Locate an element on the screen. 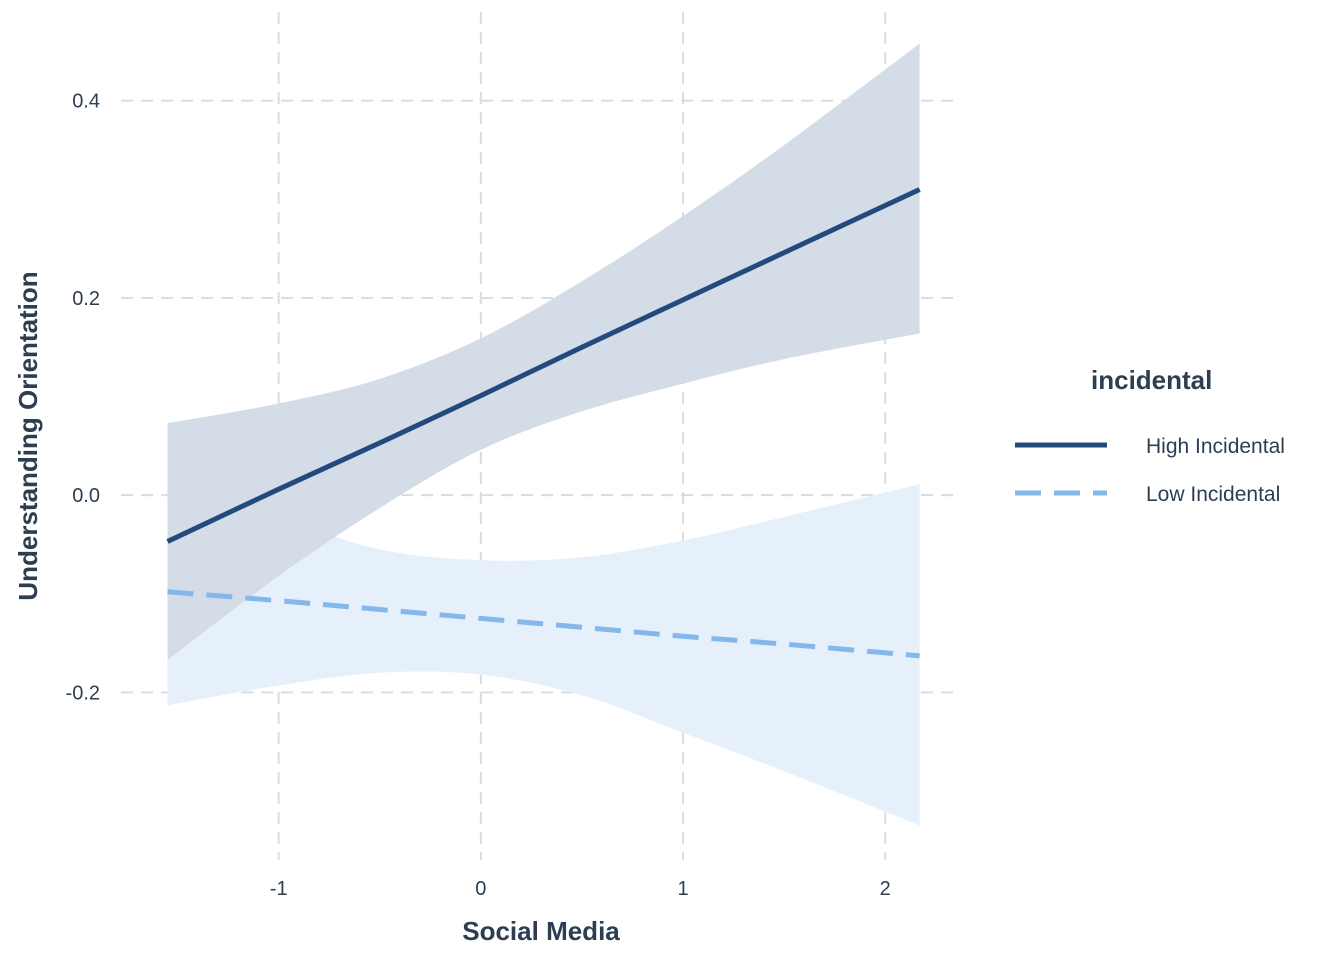 The image size is (1344, 960). legend: incidental High Incidental Low Incidental is located at coordinates (1150, 435).